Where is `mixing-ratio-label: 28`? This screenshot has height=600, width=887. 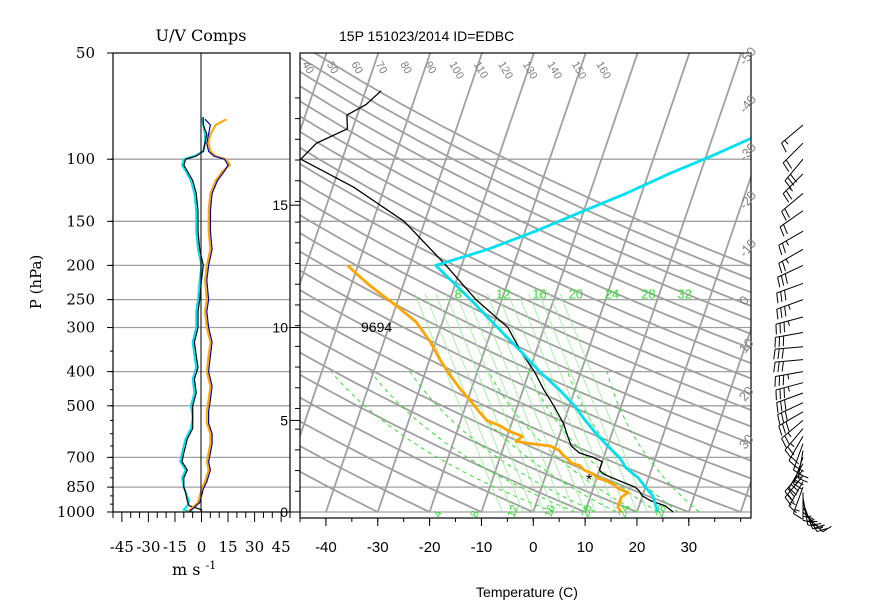 mixing-ratio-label: 28 is located at coordinates (648, 293).